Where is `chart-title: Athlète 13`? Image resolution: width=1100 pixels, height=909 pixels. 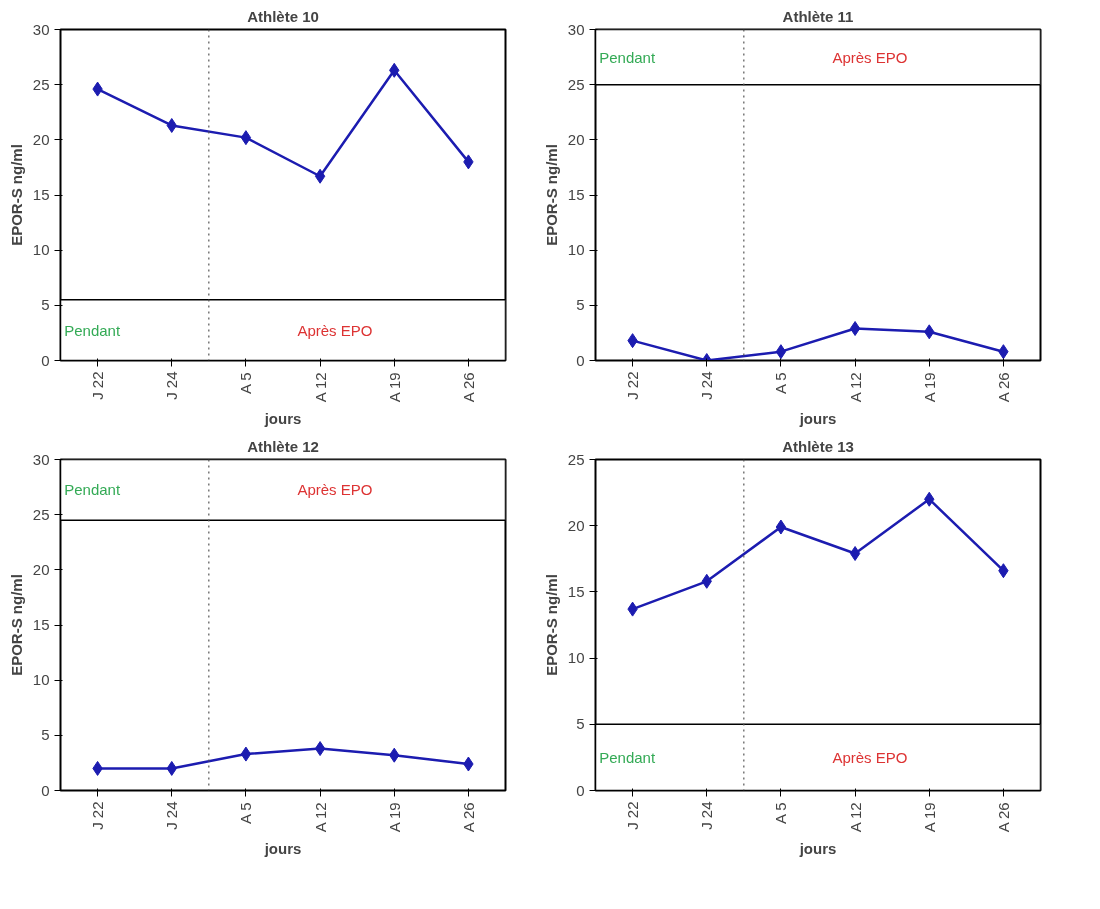
chart-title: Athlète 13 is located at coordinates (818, 446).